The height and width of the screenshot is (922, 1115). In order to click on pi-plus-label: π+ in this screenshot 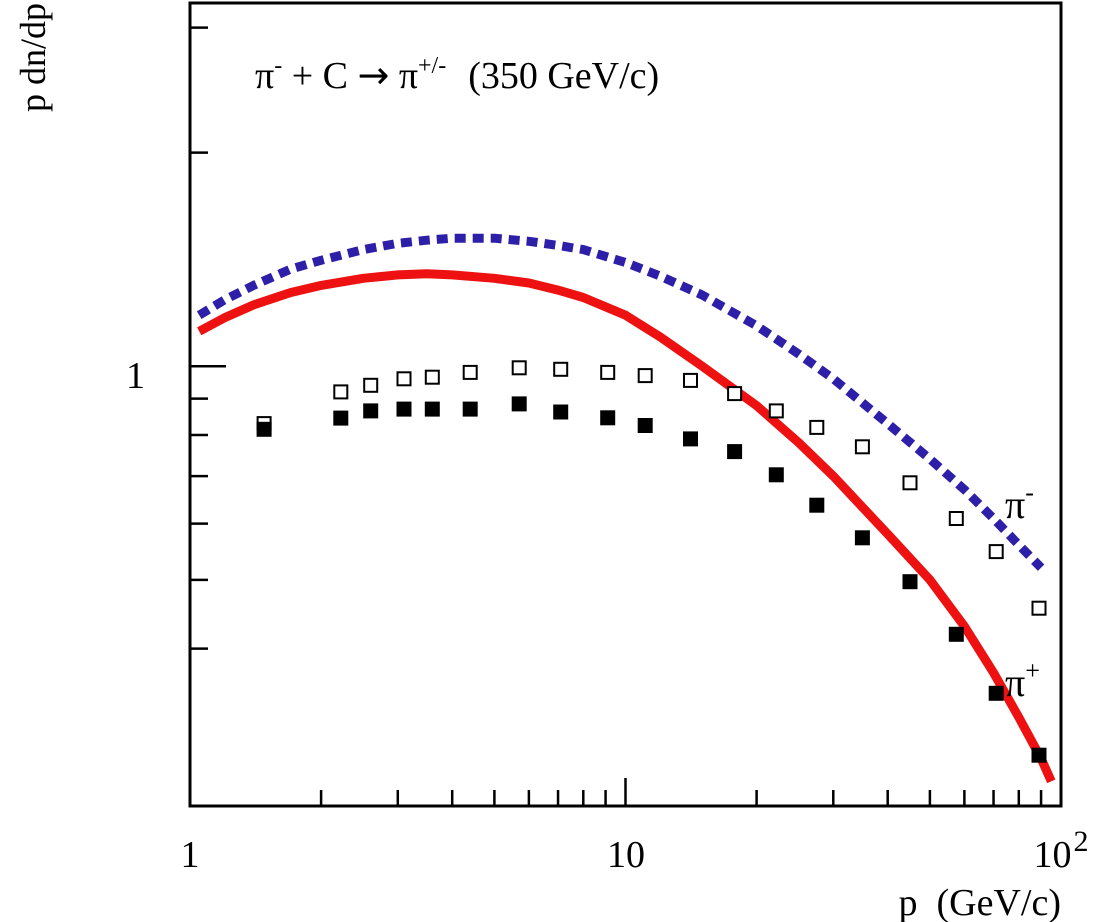, I will do `click(1022, 680)`.